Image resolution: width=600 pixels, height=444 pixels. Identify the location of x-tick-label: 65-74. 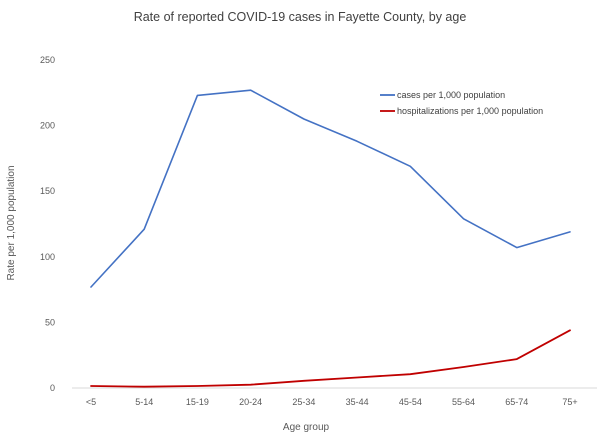
(516, 402).